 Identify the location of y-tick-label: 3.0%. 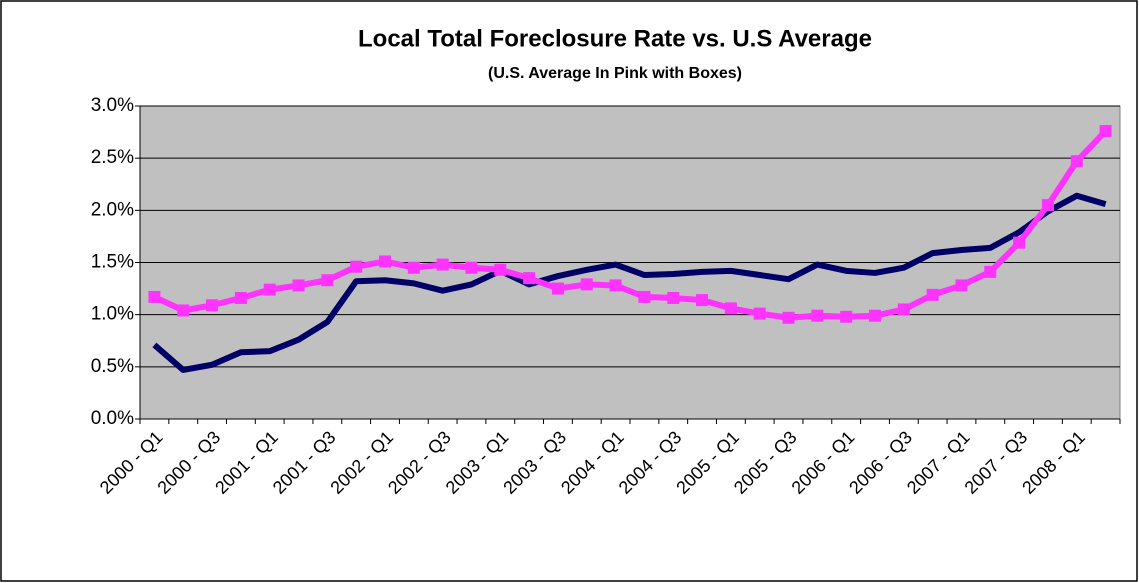
(112, 105).